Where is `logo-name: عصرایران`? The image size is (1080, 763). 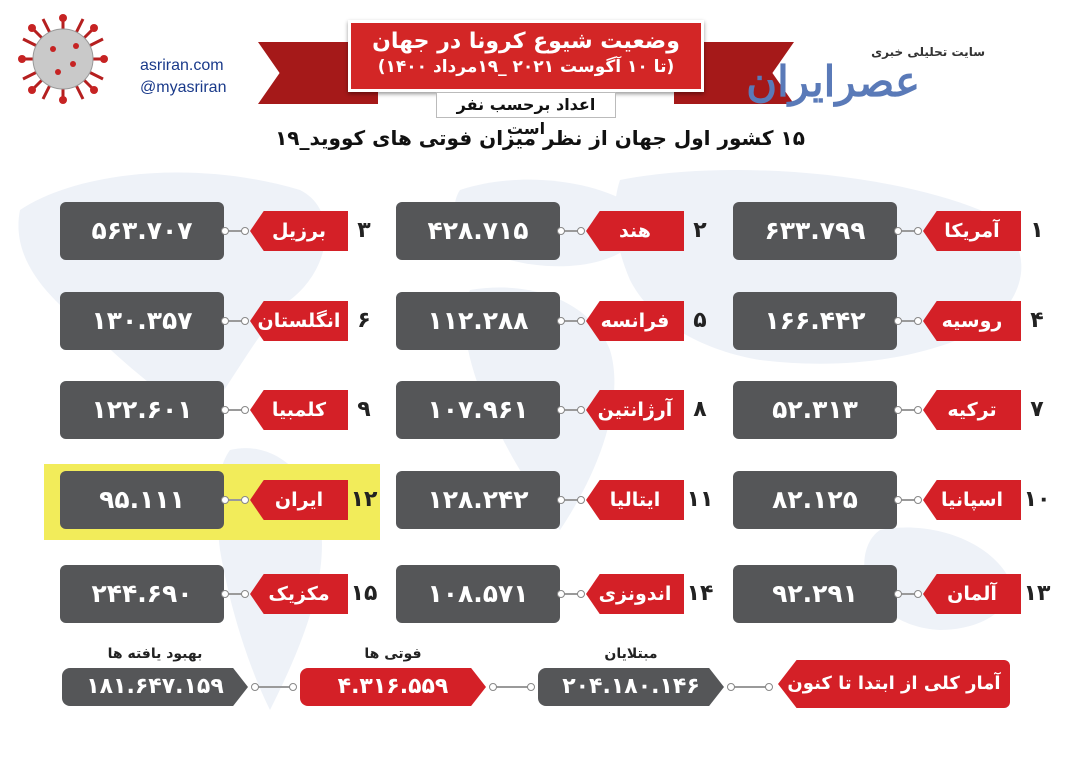
logo-name: عصرایران is located at coordinates (833, 81).